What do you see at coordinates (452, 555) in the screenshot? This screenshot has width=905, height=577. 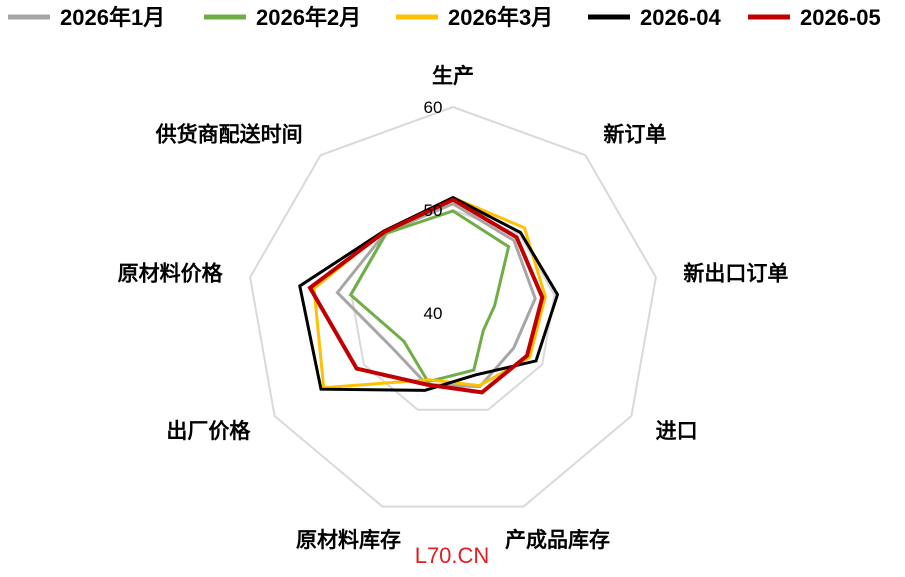 I see `watermark-text: L70.CN` at bounding box center [452, 555].